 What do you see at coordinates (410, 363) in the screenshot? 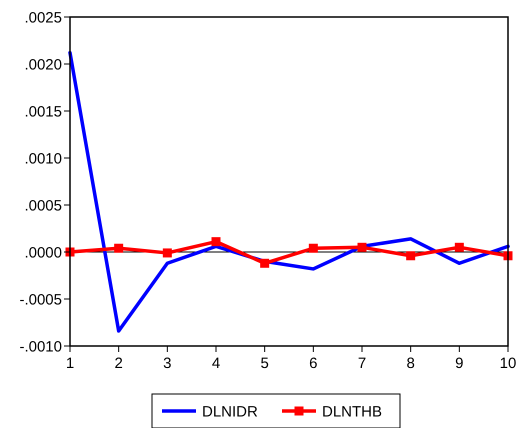
I see `x-tick-label: 8` at bounding box center [410, 363].